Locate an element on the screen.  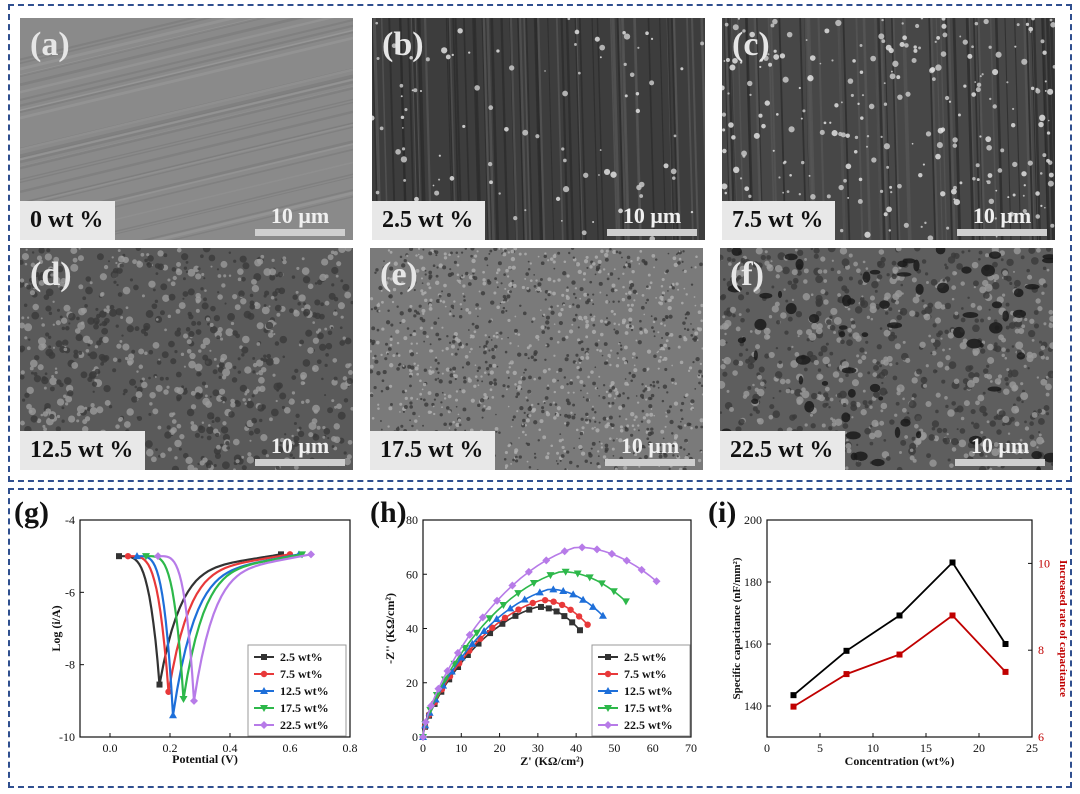
plot-frame is located at coordinates (215, 628).